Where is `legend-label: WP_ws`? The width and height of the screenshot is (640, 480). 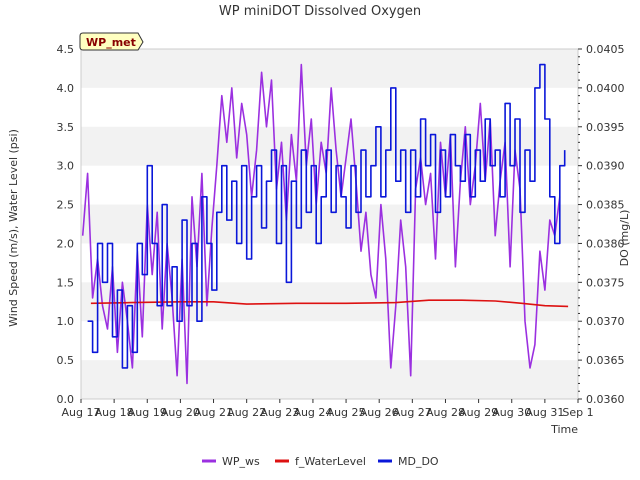 legend-label: WP_ws is located at coordinates (241, 461).